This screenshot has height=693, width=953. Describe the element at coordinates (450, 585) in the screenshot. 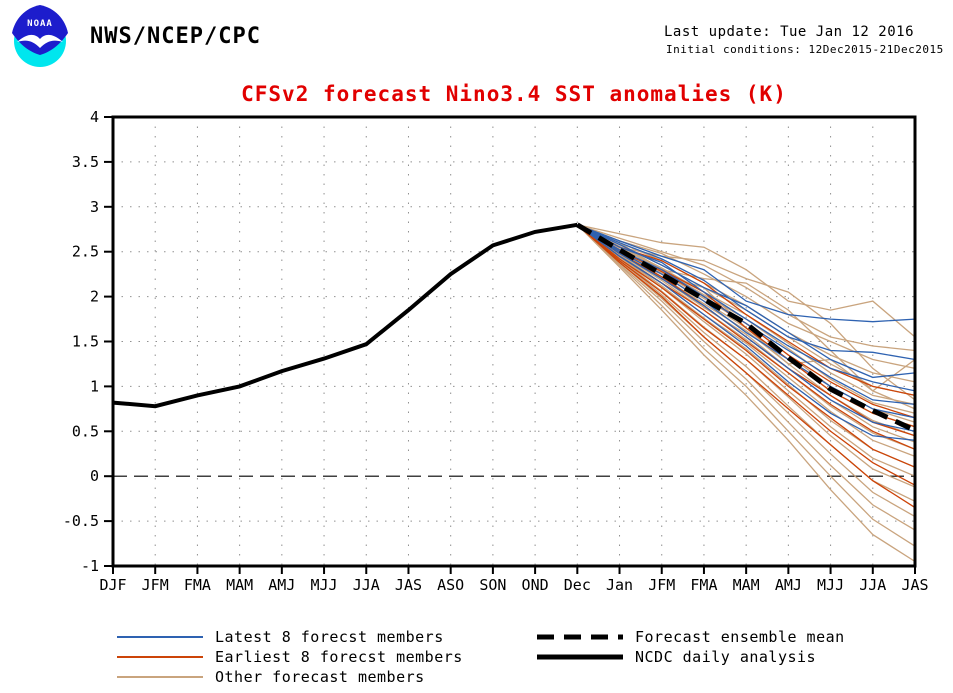

I see `x-tick-label: ASO` at that location.